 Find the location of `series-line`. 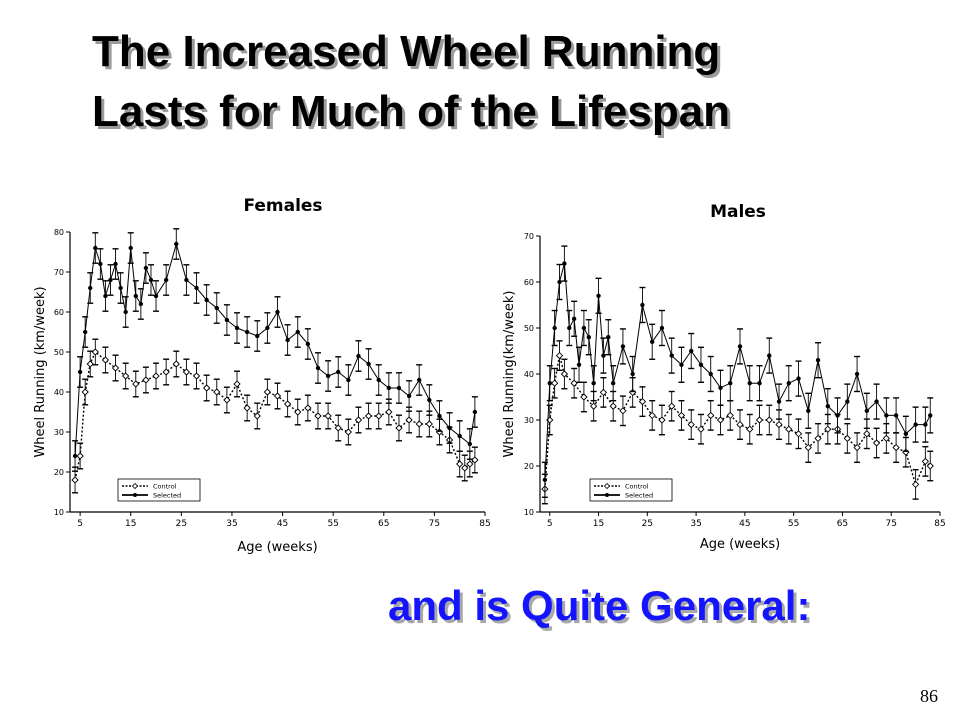

series-line is located at coordinates (737, 371).